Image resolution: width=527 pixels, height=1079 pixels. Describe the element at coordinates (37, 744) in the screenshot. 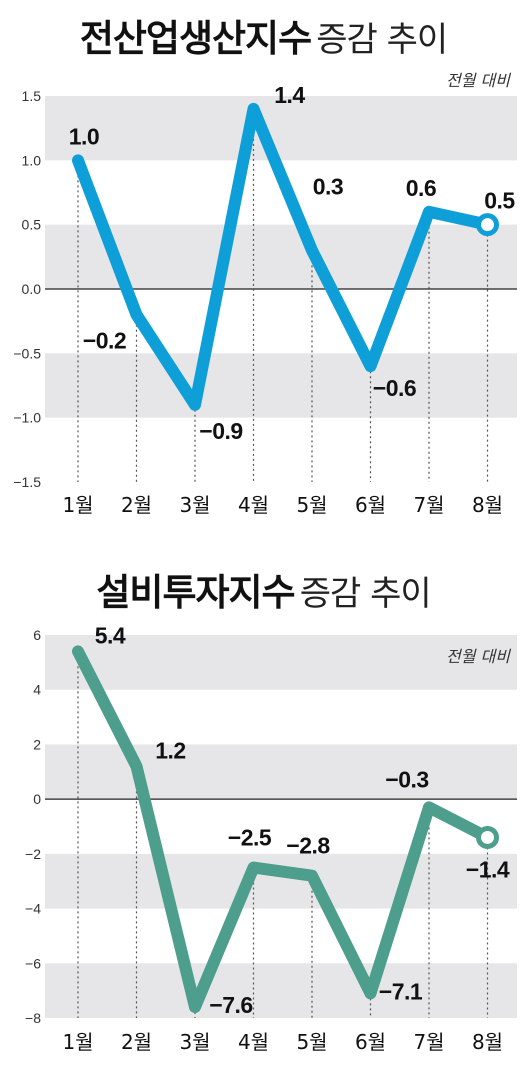

I see `chart2-ytick-label: 2` at that location.